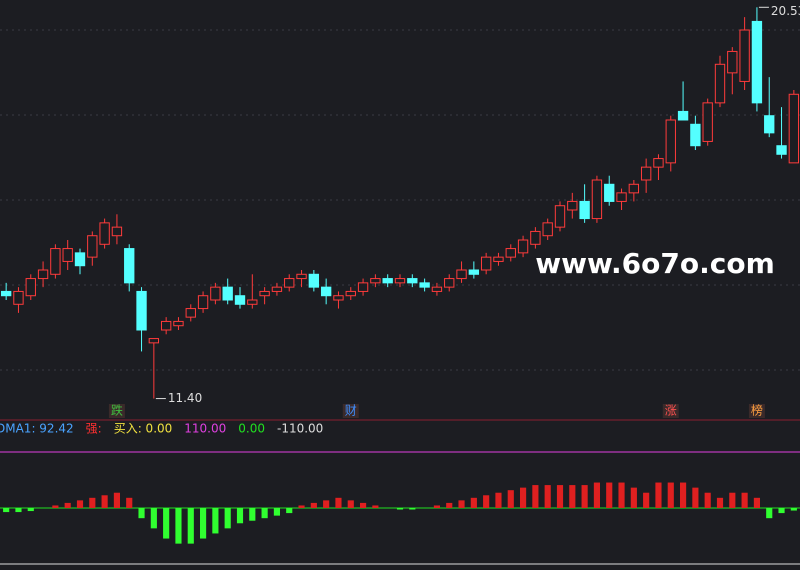  What do you see at coordinates (37, 429) in the screenshot?
I see `indicator-legend: DMA1: 92.42` at bounding box center [37, 429].